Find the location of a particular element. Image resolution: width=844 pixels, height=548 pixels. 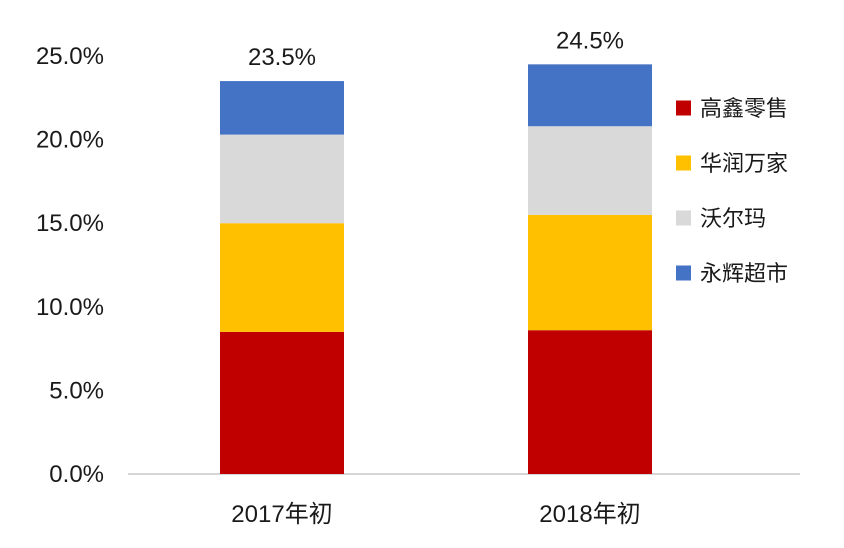

y-tick-label: 10.0% is located at coordinates (70, 307).